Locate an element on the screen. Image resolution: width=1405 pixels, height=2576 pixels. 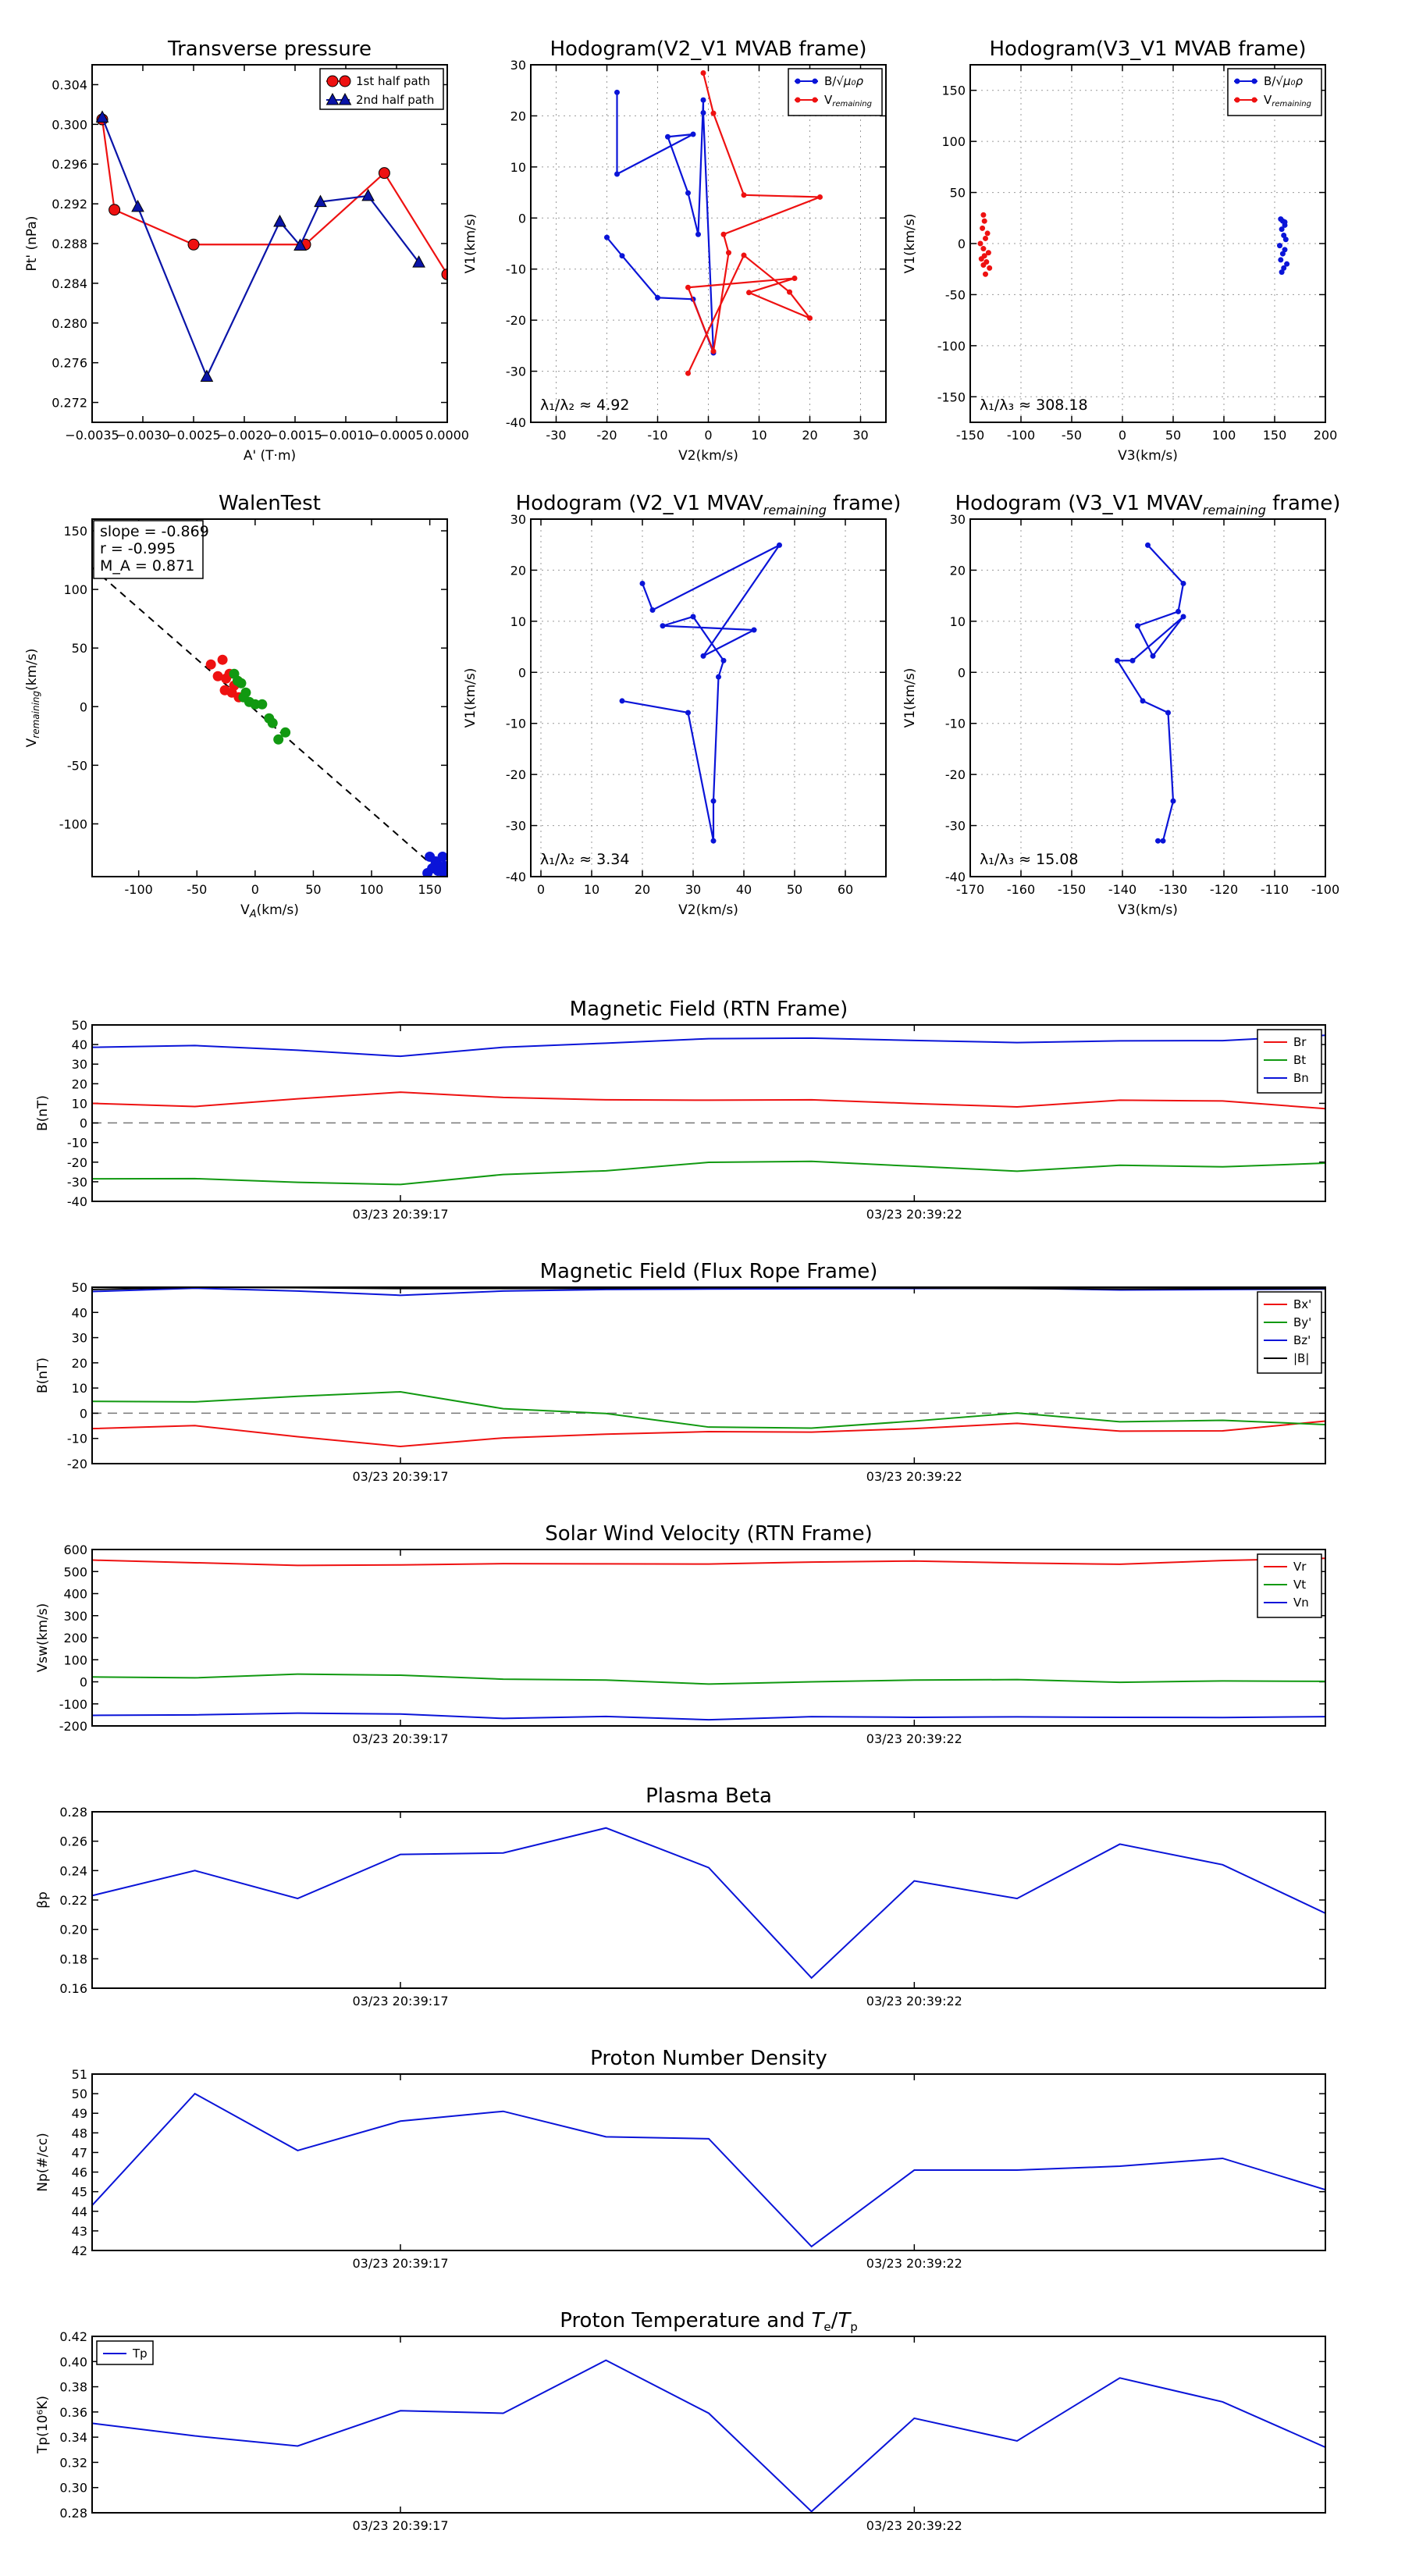
y-tick-label: 10 is located at coordinates (958, 621).